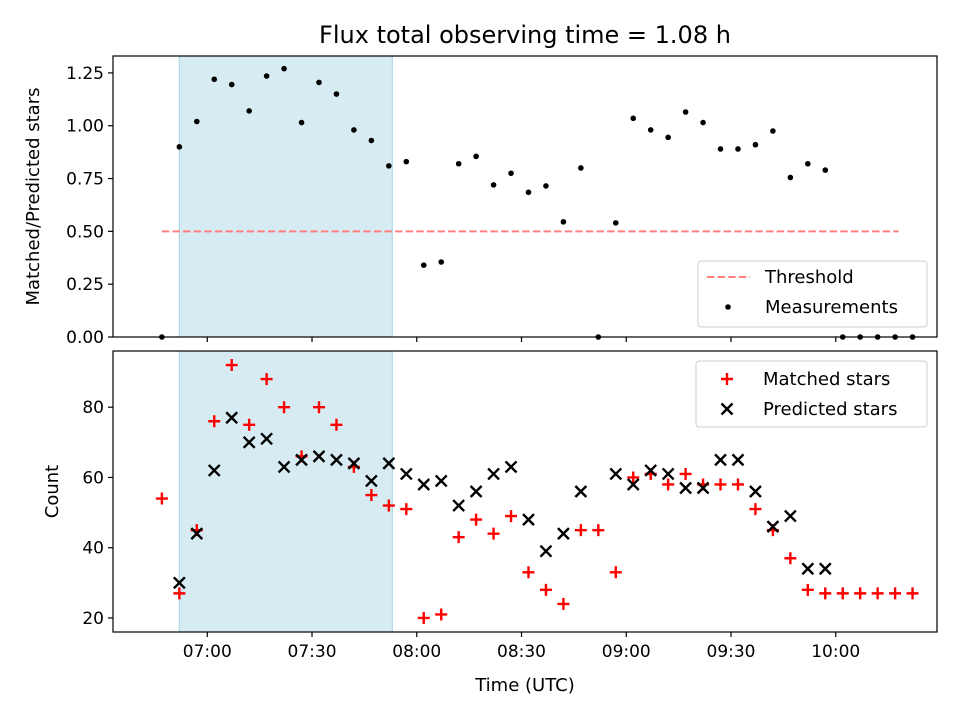 The height and width of the screenshot is (724, 960). Describe the element at coordinates (731, 652) in the screenshot. I see `bottom-x-tick-label: 09:30` at that location.